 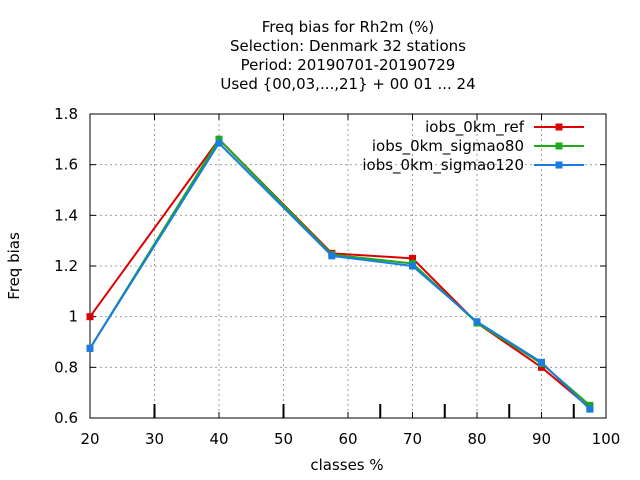 What do you see at coordinates (66, 418) in the screenshot?
I see `y-tick-label: 0.6` at bounding box center [66, 418].